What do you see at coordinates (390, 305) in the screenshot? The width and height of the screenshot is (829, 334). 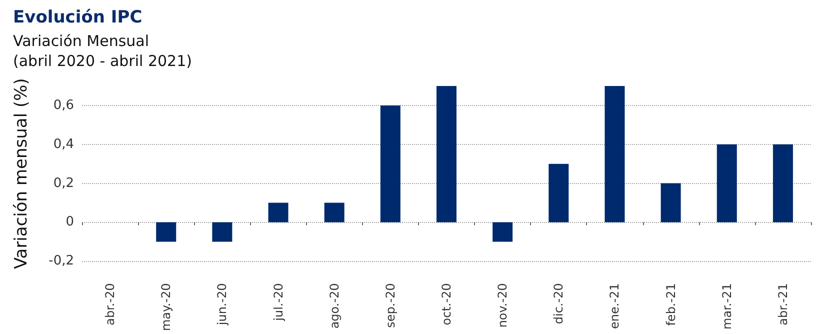 I see `x-tick-label: sep.-20` at bounding box center [390, 305].